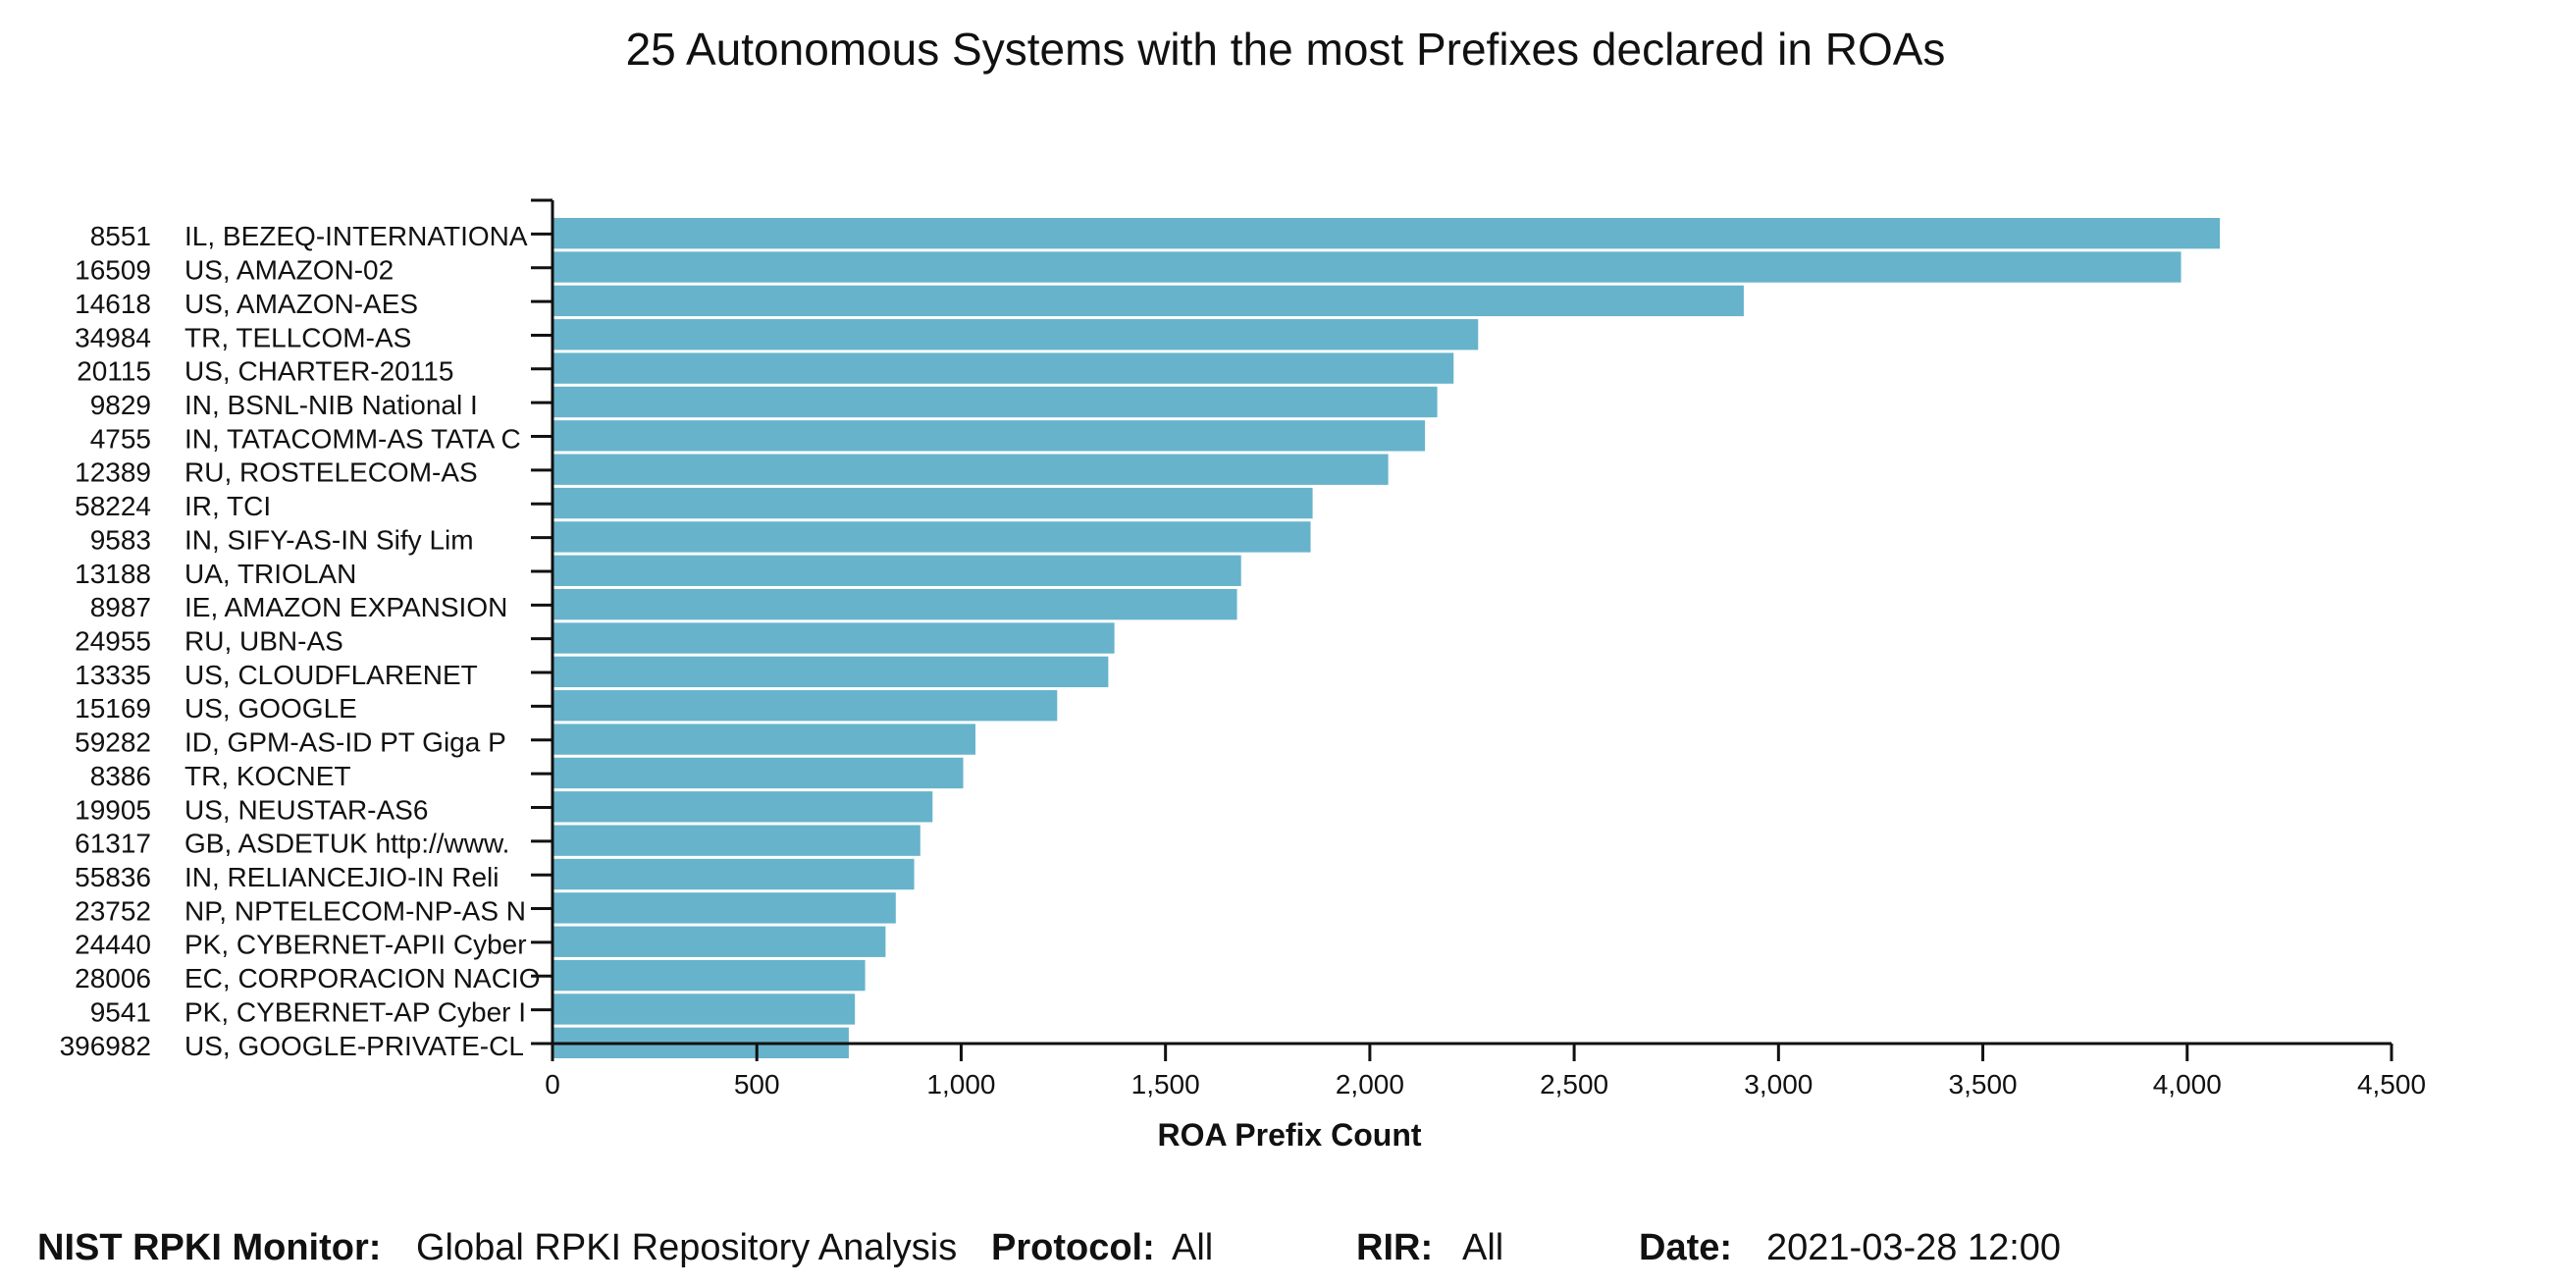 The width and height of the screenshot is (2576, 1288). I want to click on x-tick-label: 1,000, so click(960, 1084).